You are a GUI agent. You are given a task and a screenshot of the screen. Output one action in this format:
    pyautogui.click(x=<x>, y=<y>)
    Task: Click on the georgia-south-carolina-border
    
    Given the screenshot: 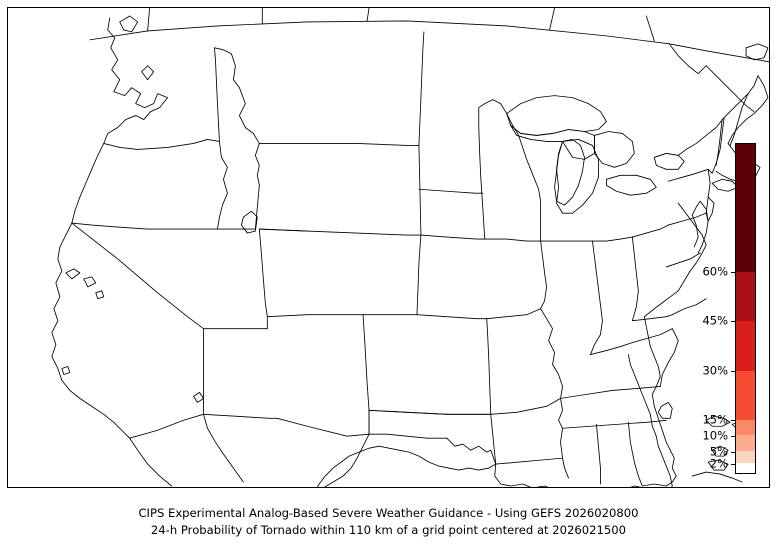 What is the action you would take?
    pyautogui.click(x=661, y=304)
    